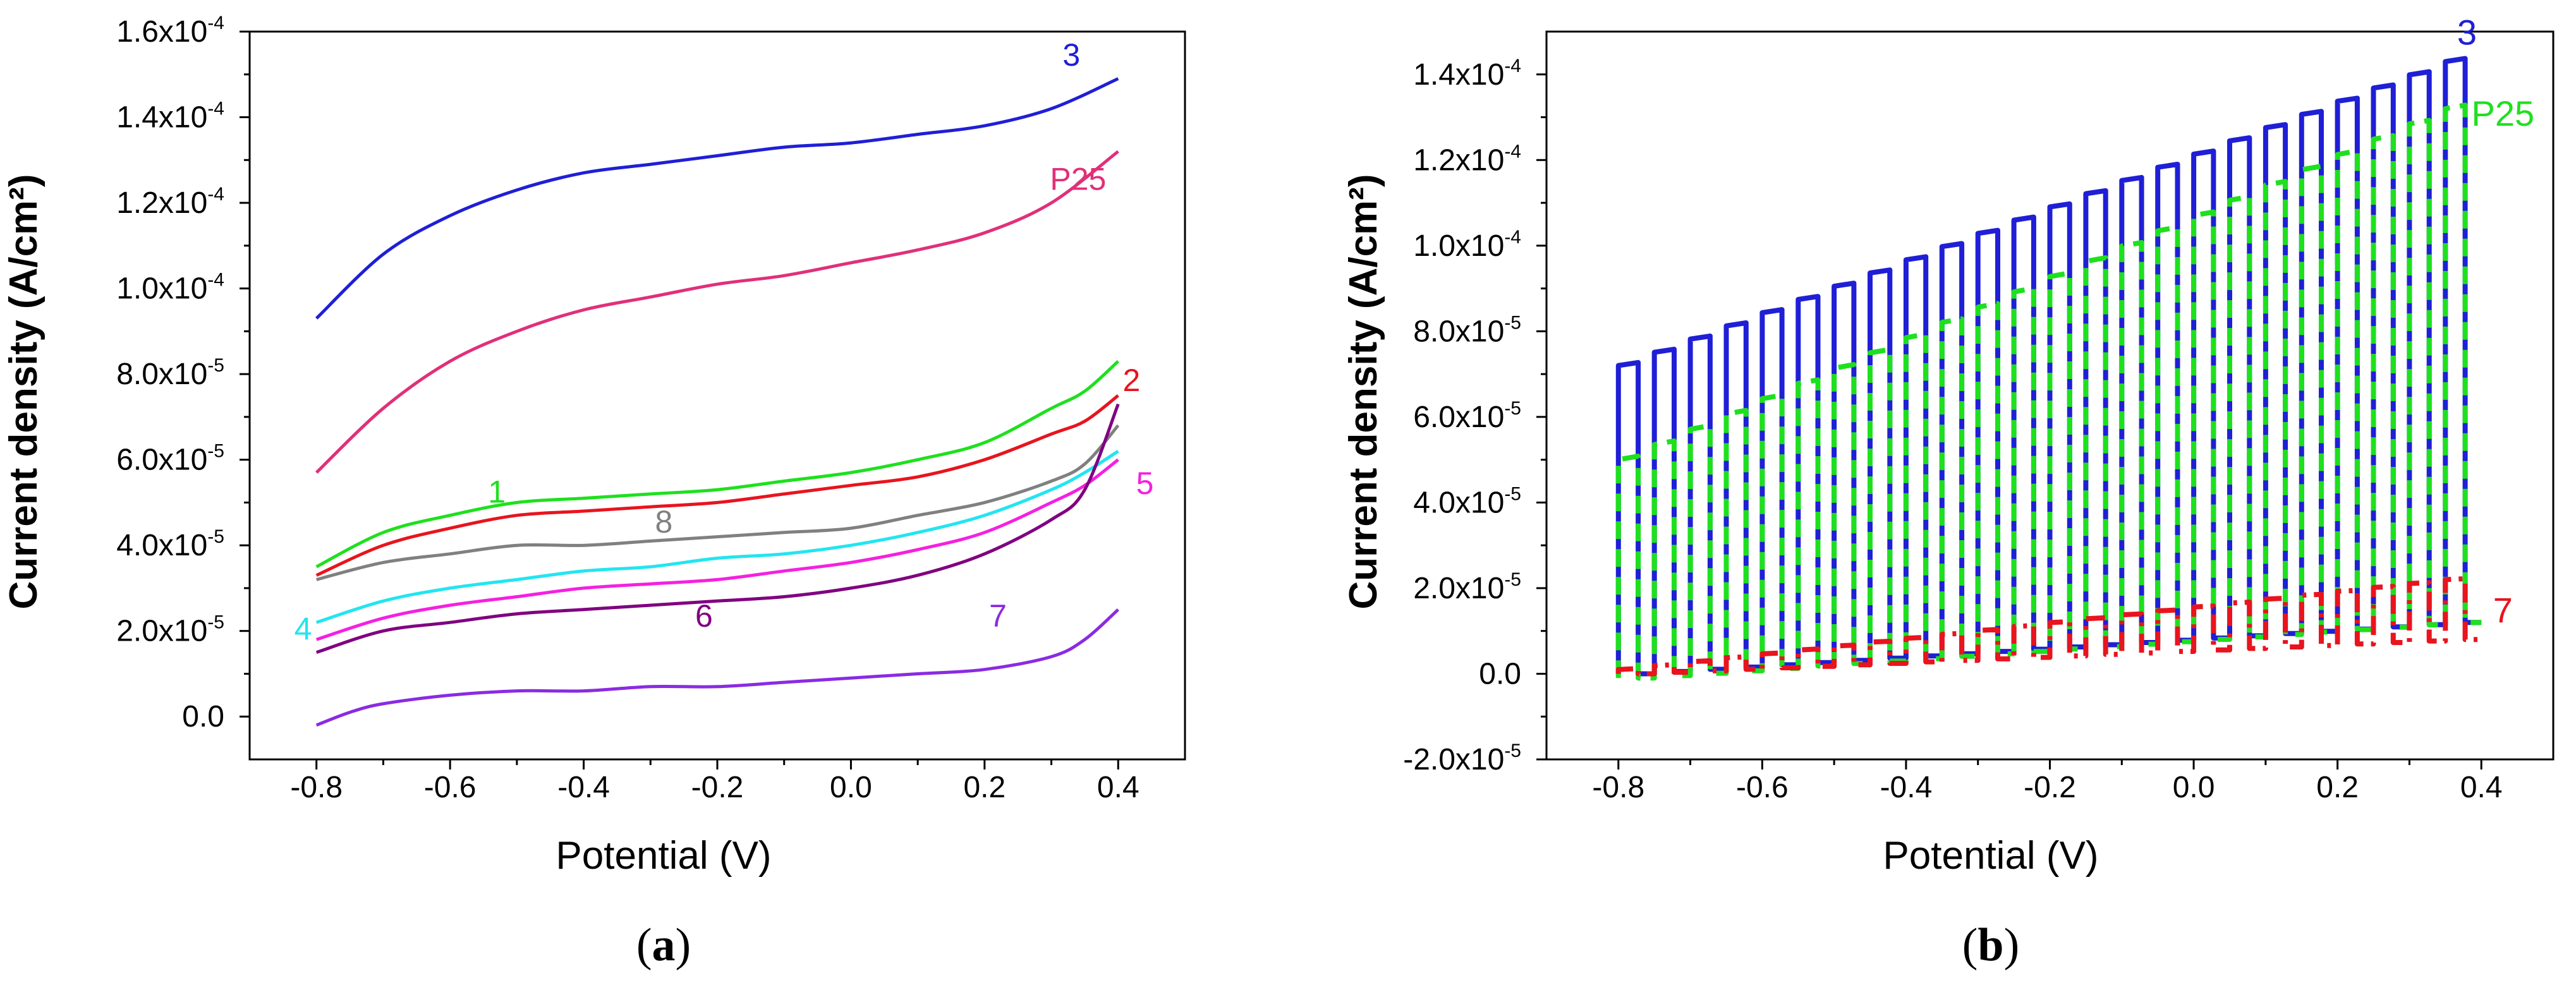 This screenshot has height=990, width=2576. I want to click on series-label-a-5: 5, so click(1145, 483).